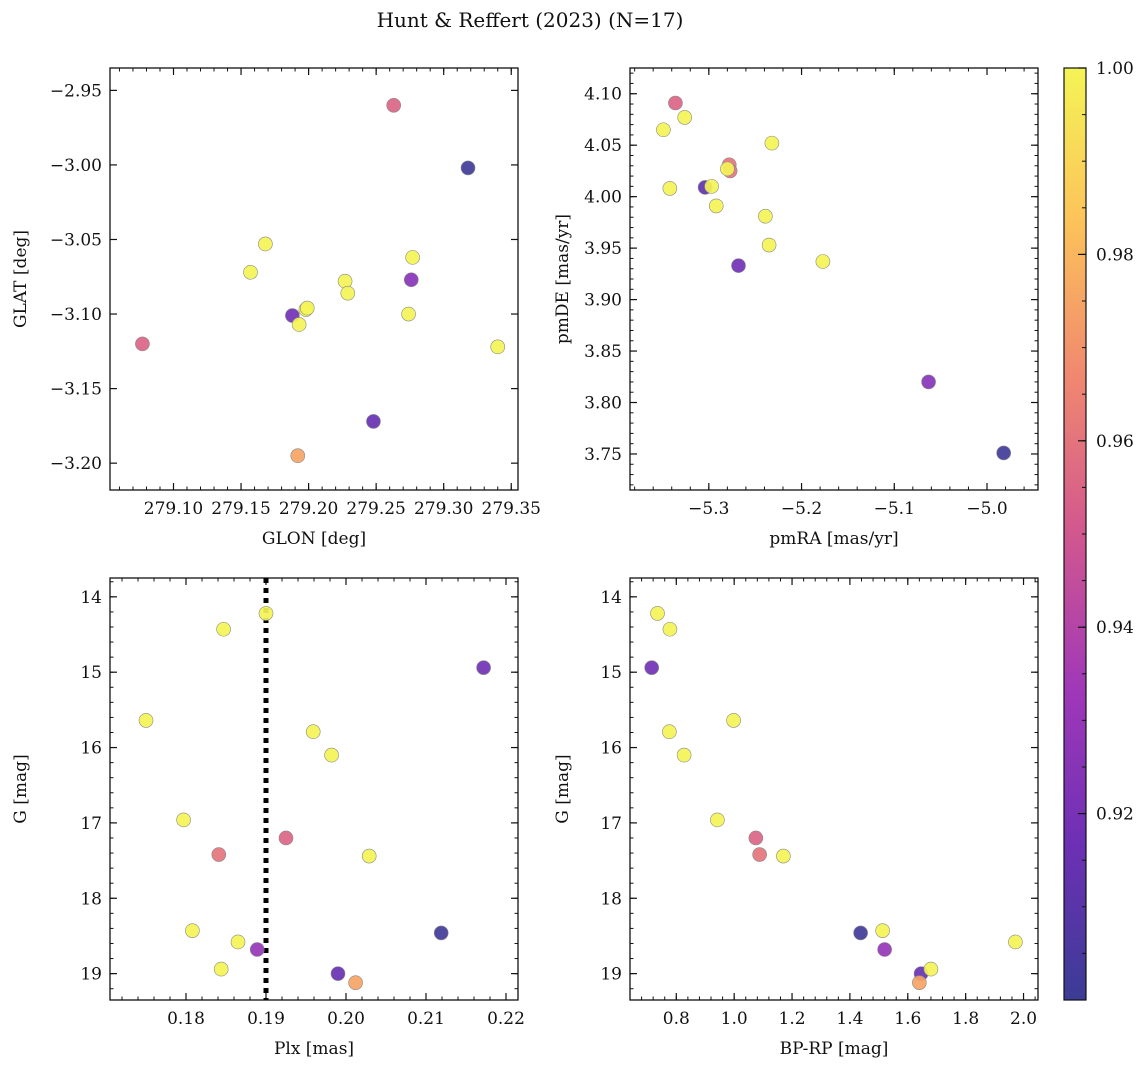  What do you see at coordinates (91, 975) in the screenshot?
I see `y-tick-label: 19` at bounding box center [91, 975].